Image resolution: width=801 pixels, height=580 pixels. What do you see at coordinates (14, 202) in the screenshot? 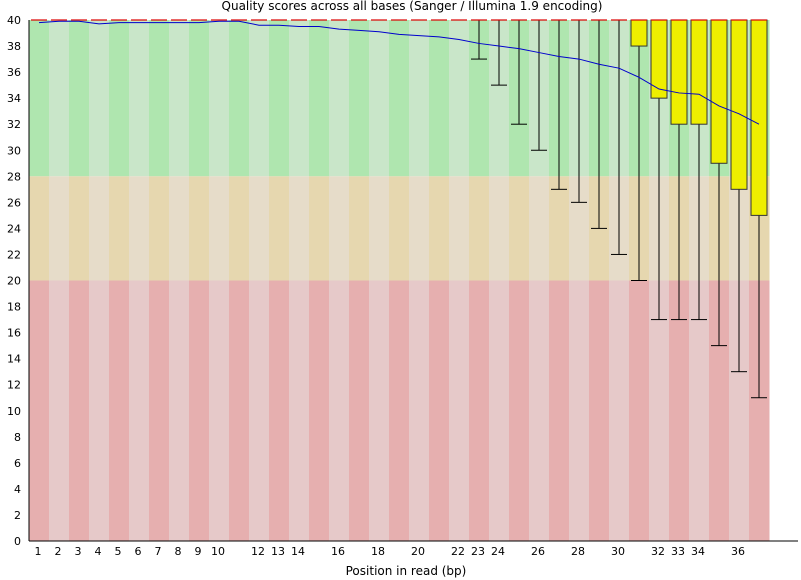
I see `y-tick-label: 26` at bounding box center [14, 202].